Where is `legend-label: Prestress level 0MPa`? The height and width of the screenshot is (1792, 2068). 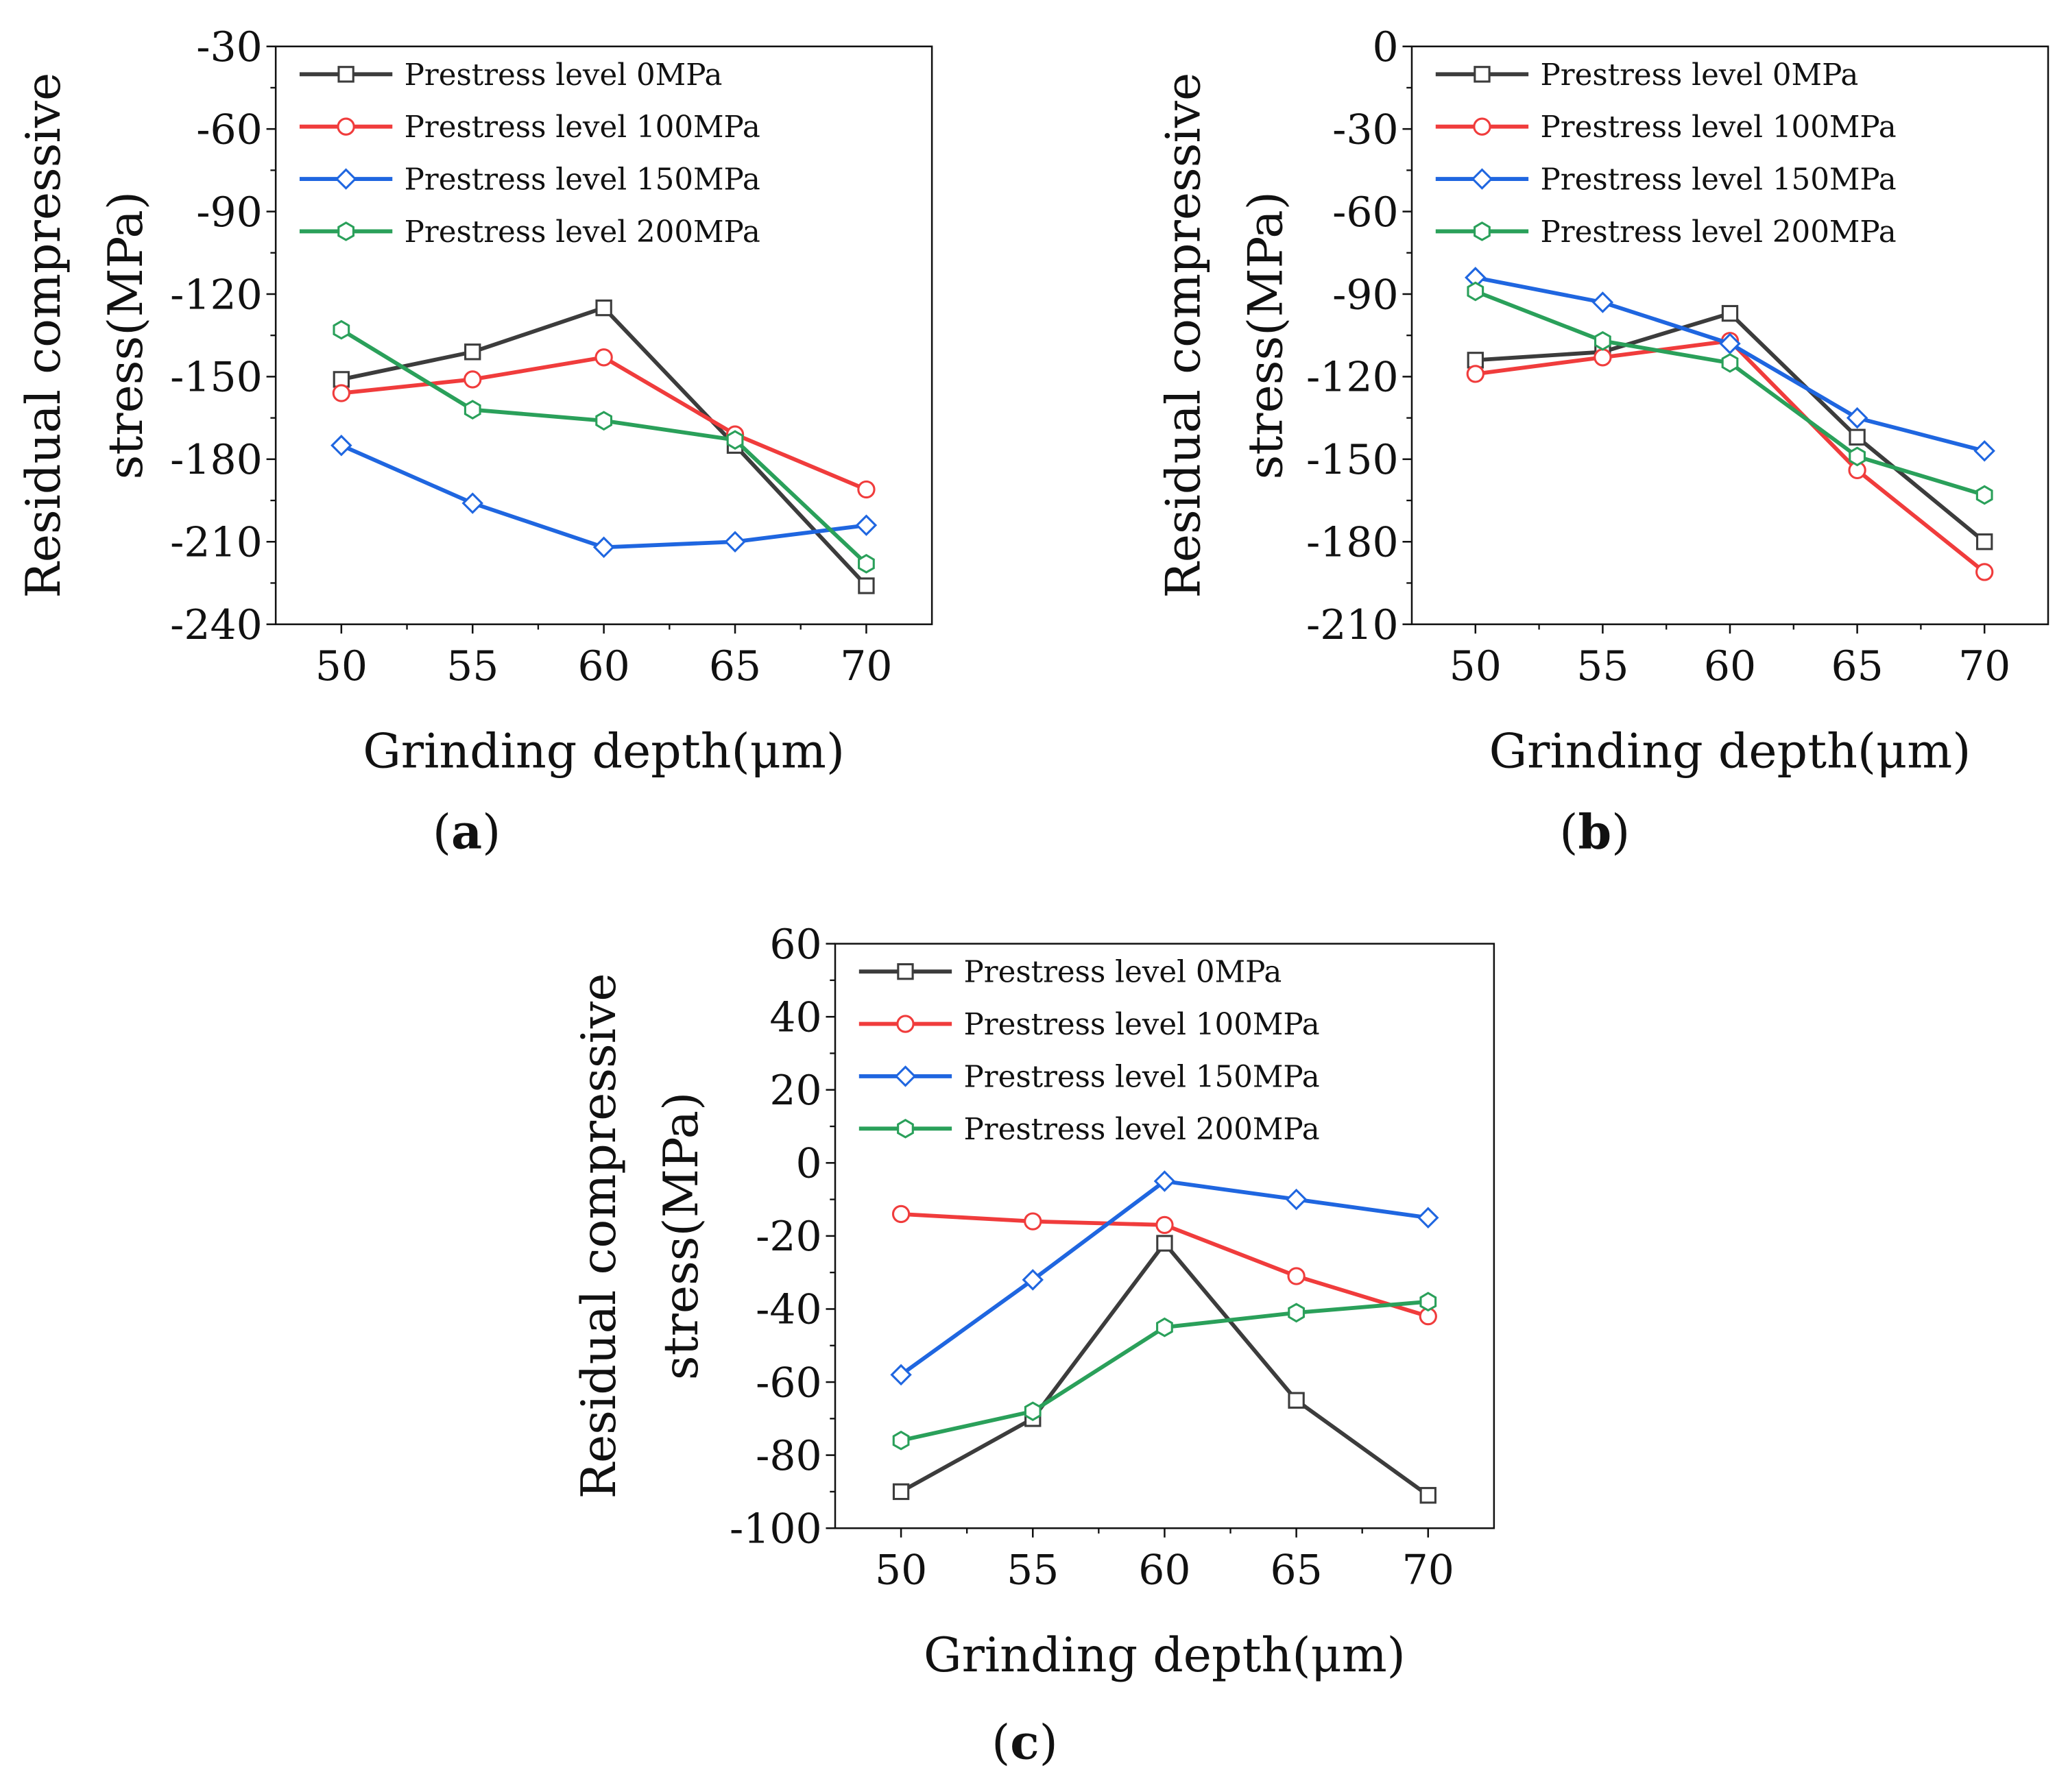 legend-label: Prestress level 0MPa is located at coordinates (1123, 973).